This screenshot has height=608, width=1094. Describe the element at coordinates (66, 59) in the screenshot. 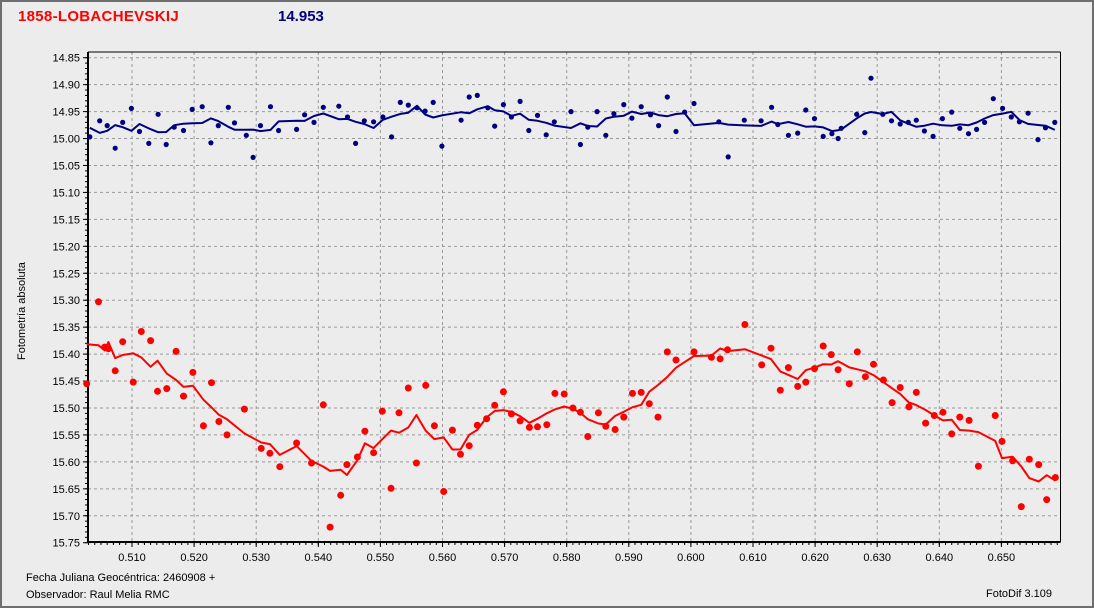

I see `svg-text: 14.85` at that location.